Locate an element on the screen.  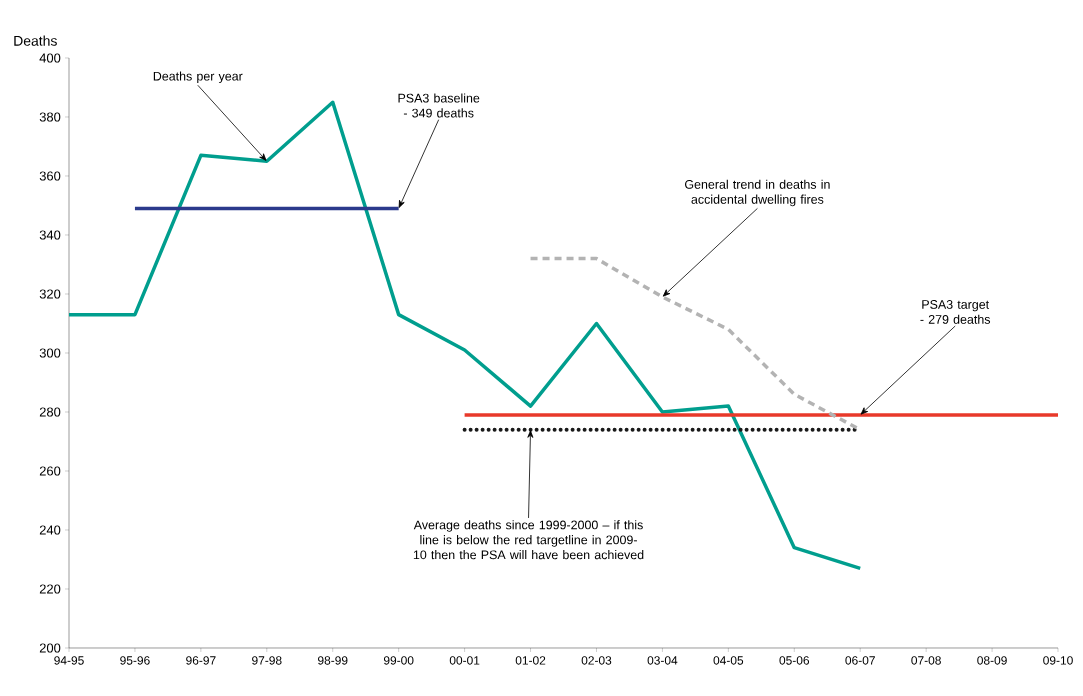
y-tick-label: 200 is located at coordinates (50, 648).